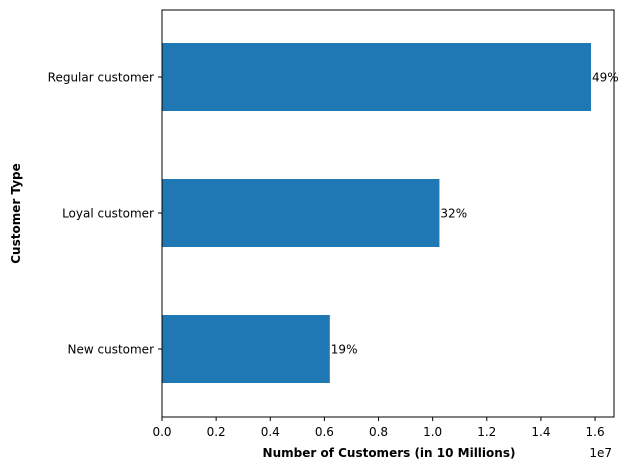 Image resolution: width=632 pixels, height=474 pixels. What do you see at coordinates (301, 213) in the screenshot?
I see `bar-loyal-customer` at bounding box center [301, 213].